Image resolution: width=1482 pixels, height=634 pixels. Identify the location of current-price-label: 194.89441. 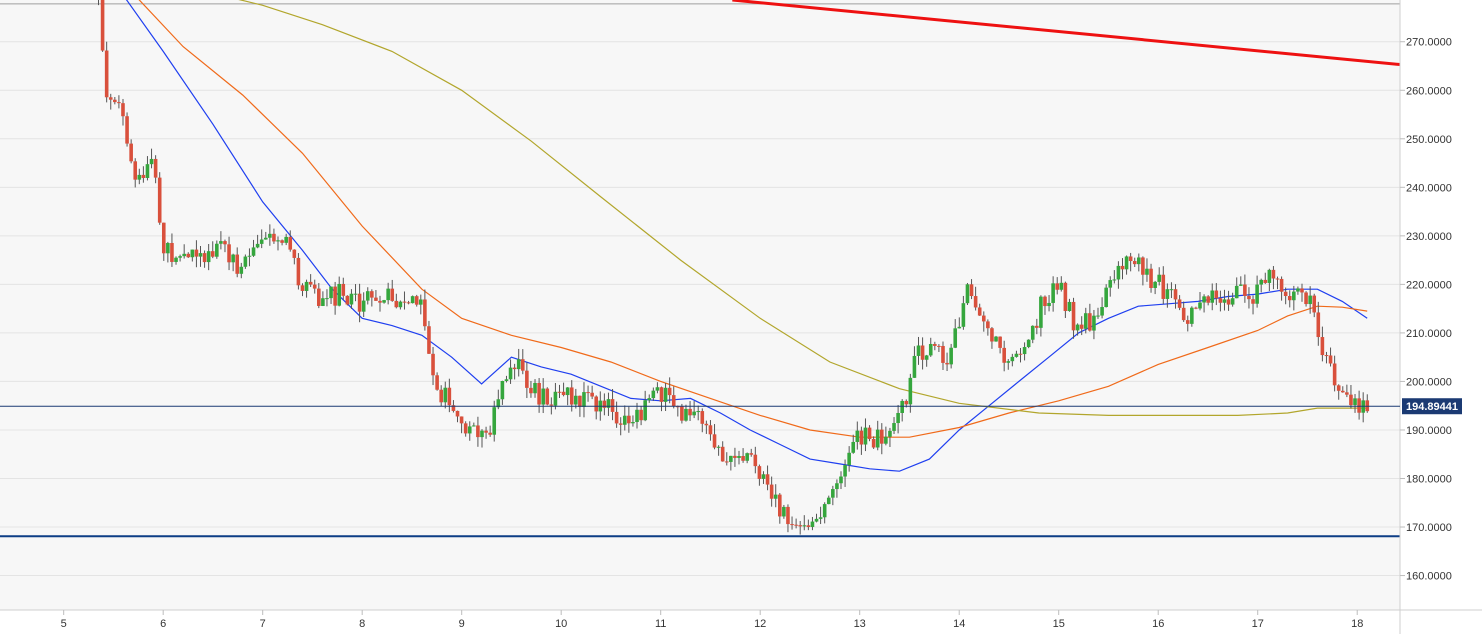
(1432, 407).